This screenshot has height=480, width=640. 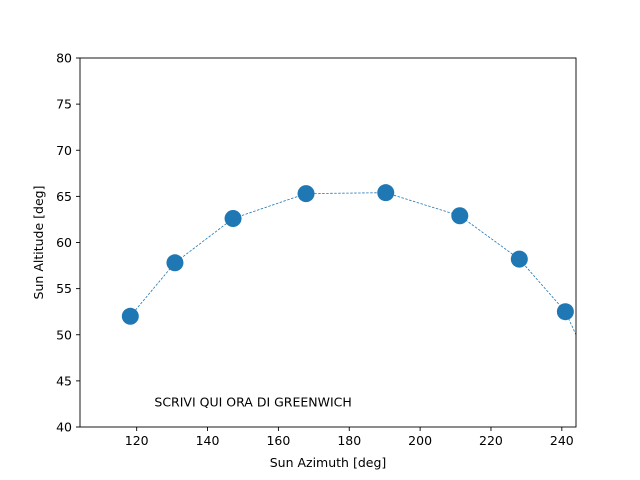 What do you see at coordinates (491, 440) in the screenshot?
I see `x-tick-label: 220` at bounding box center [491, 440].